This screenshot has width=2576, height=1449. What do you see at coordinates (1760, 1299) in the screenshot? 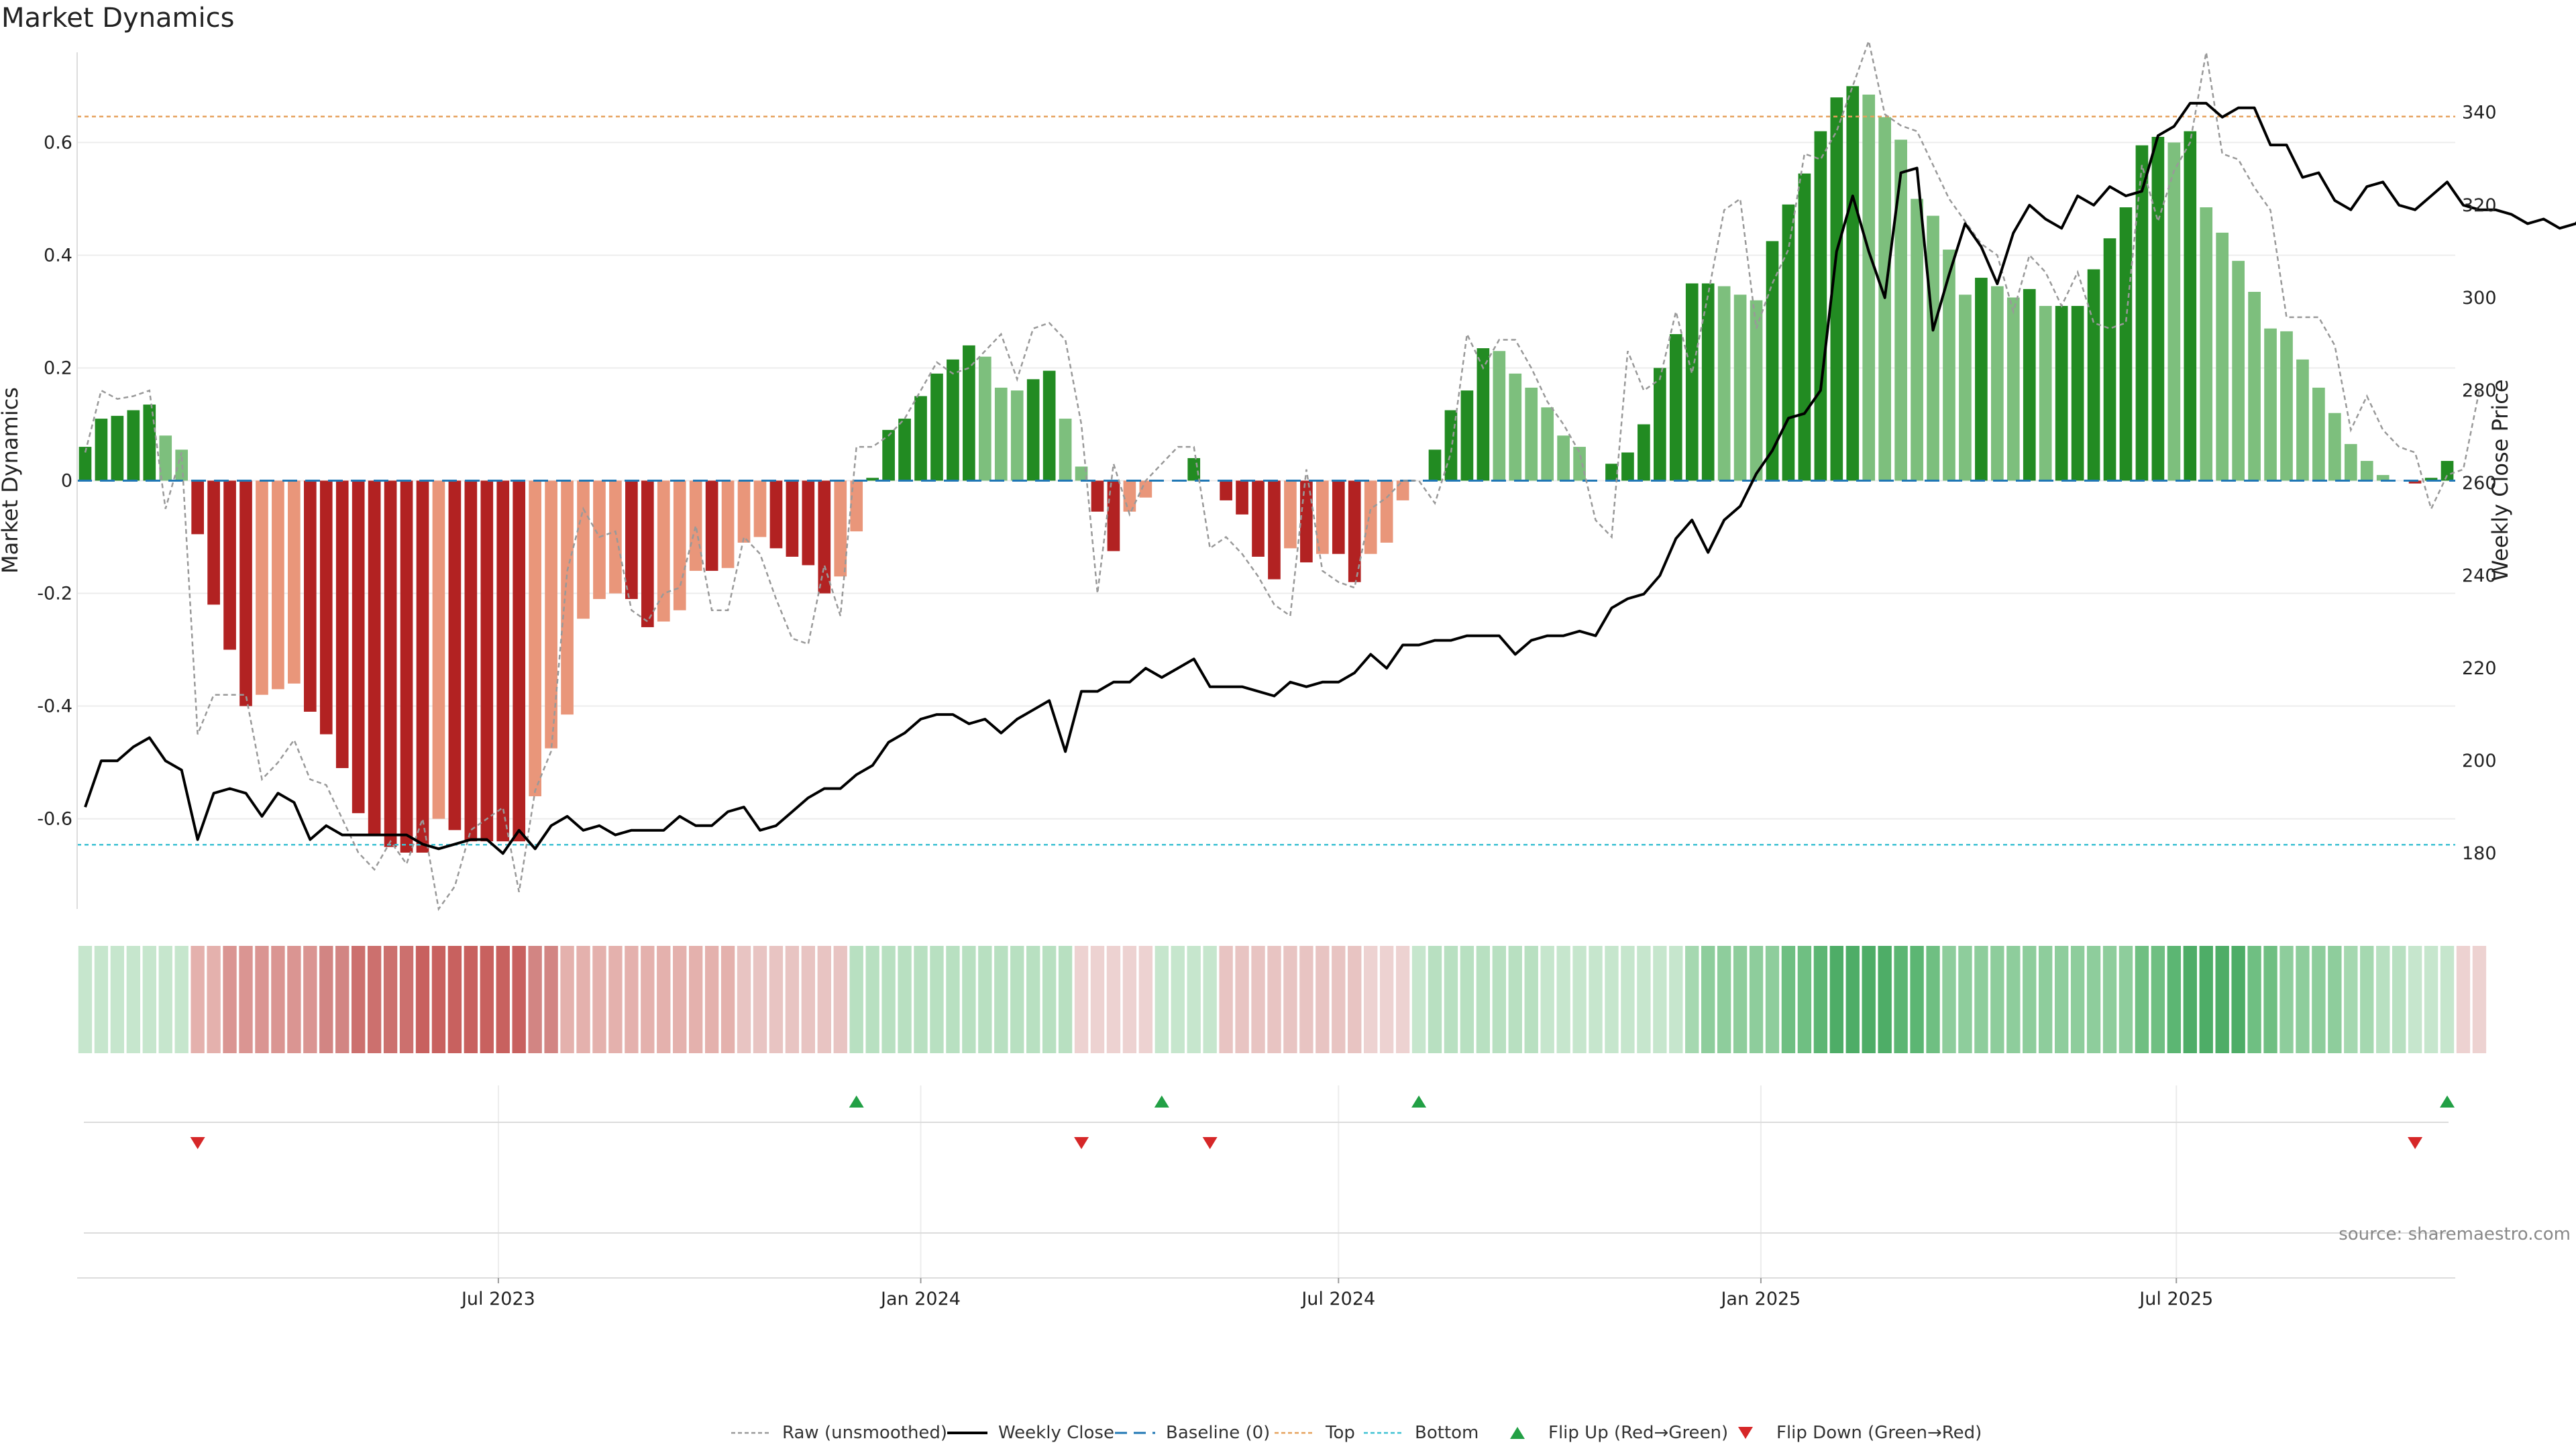
I see `x-tick-label: Jan 2025` at bounding box center [1760, 1299].